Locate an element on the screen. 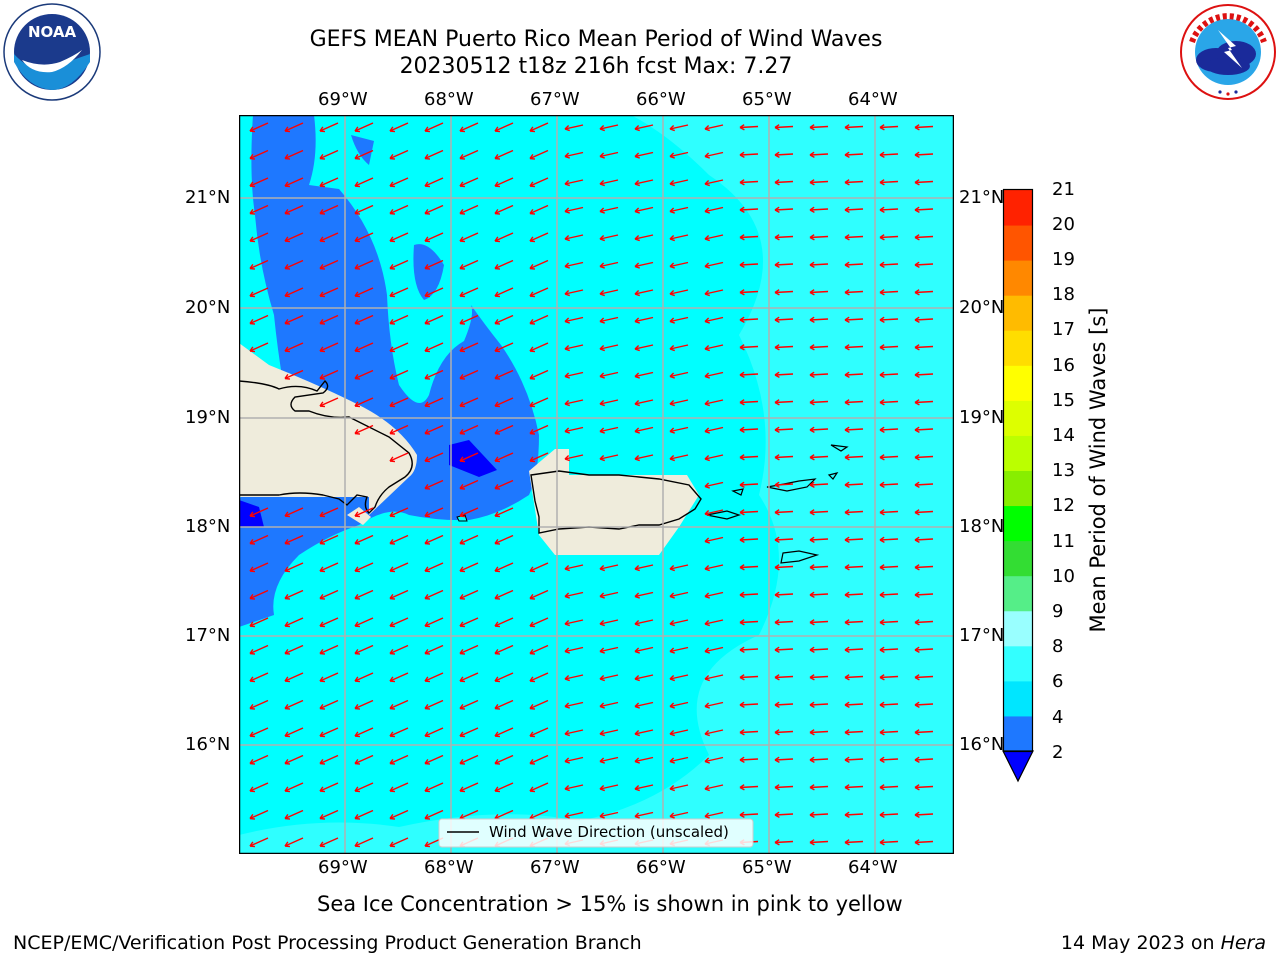  colorbar-tick: 8 is located at coordinates (1058, 646).